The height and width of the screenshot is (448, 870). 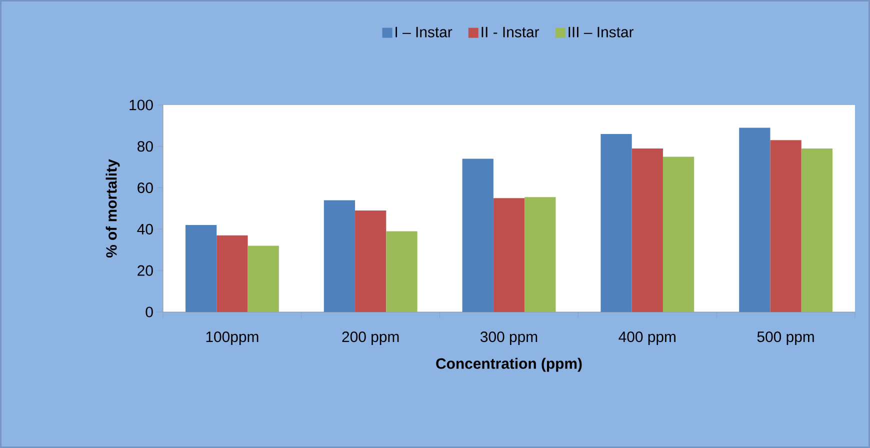 I want to click on y-tick-label: 40, so click(x=145, y=229).